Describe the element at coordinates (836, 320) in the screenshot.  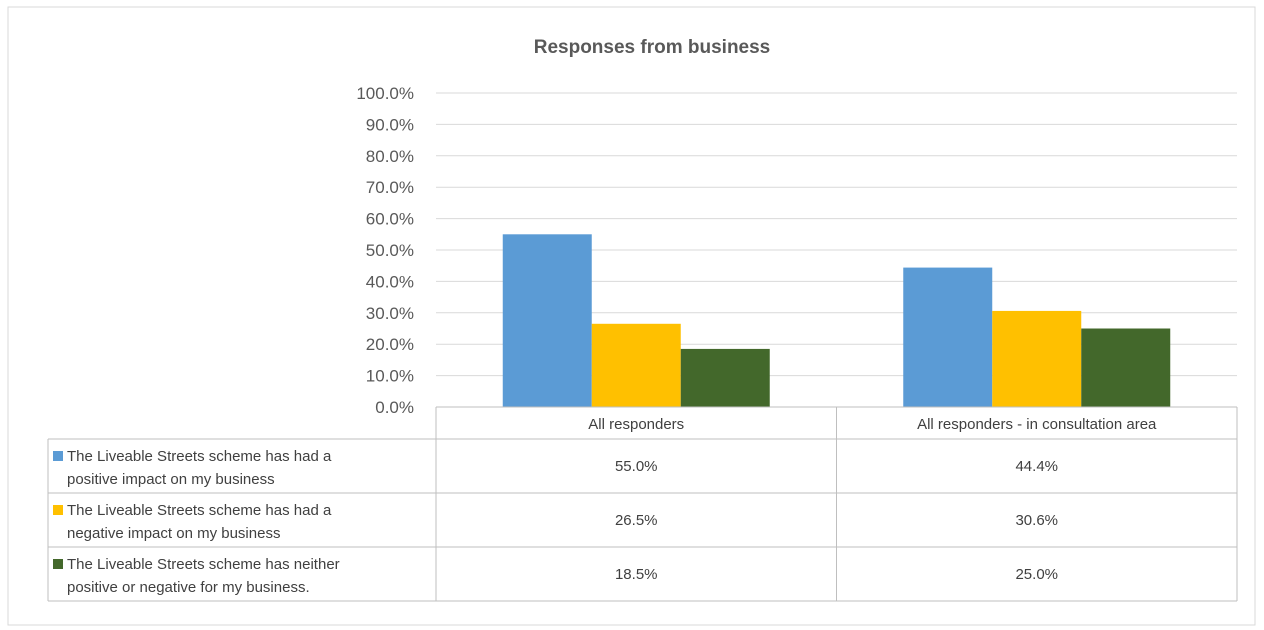
I see `bars` at that location.